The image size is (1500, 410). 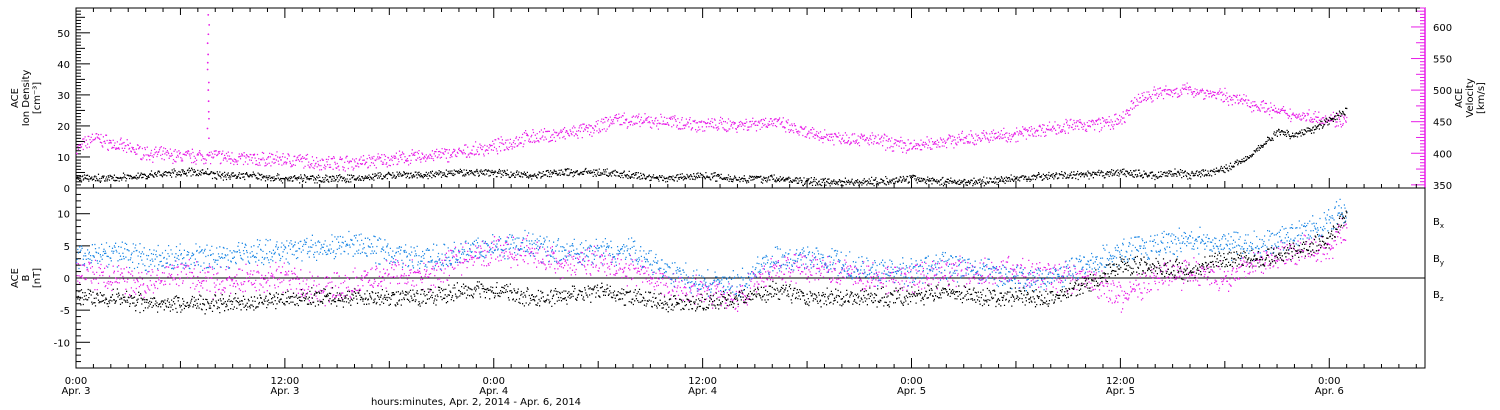 What do you see at coordinates (284, 386) in the screenshot?
I see `x-tick-label: 12:00 Apr. 3` at bounding box center [284, 386].